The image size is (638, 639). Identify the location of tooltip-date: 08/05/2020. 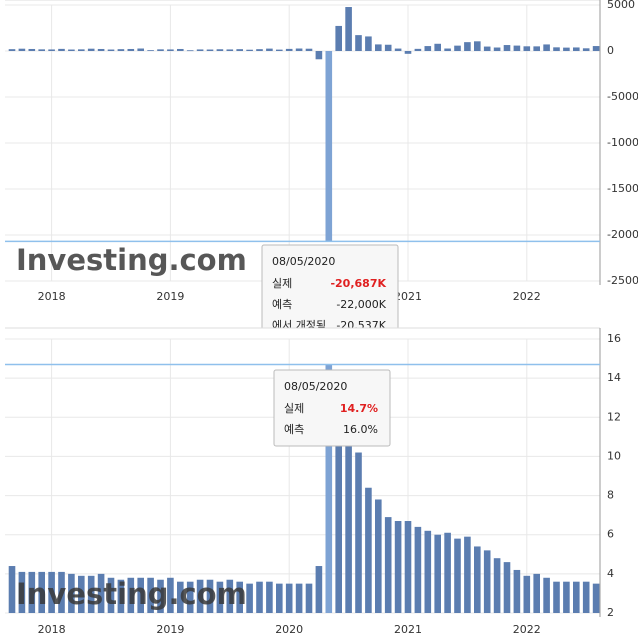
(315, 386).